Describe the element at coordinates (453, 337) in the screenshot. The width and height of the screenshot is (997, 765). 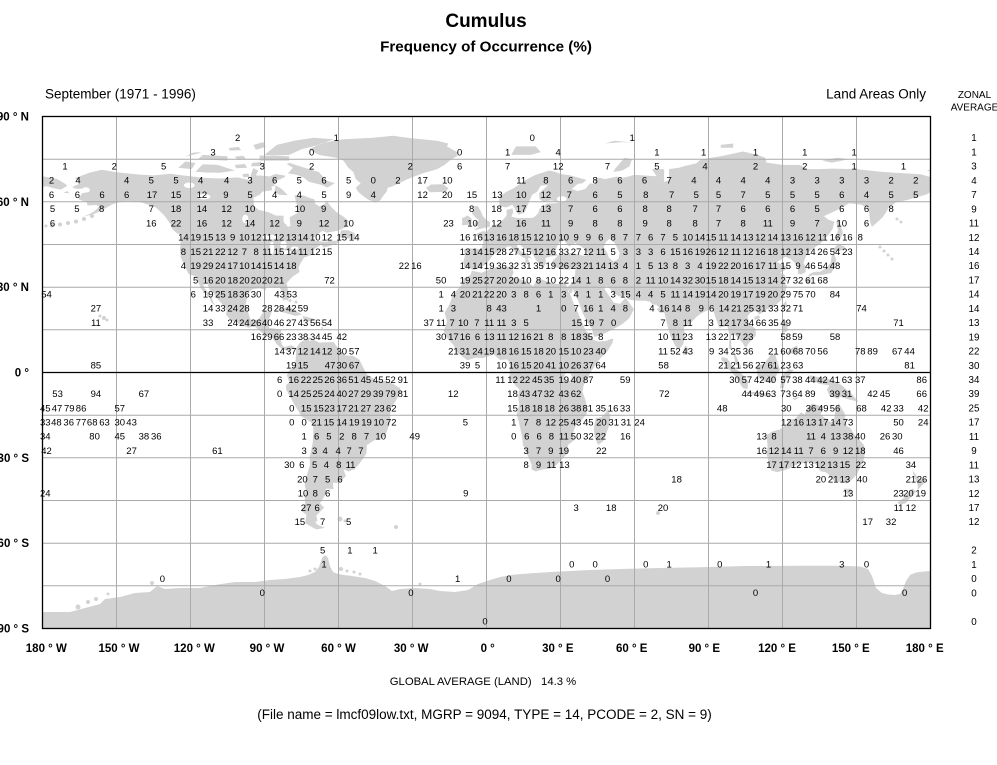
I see `svg-text: 17` at that location.